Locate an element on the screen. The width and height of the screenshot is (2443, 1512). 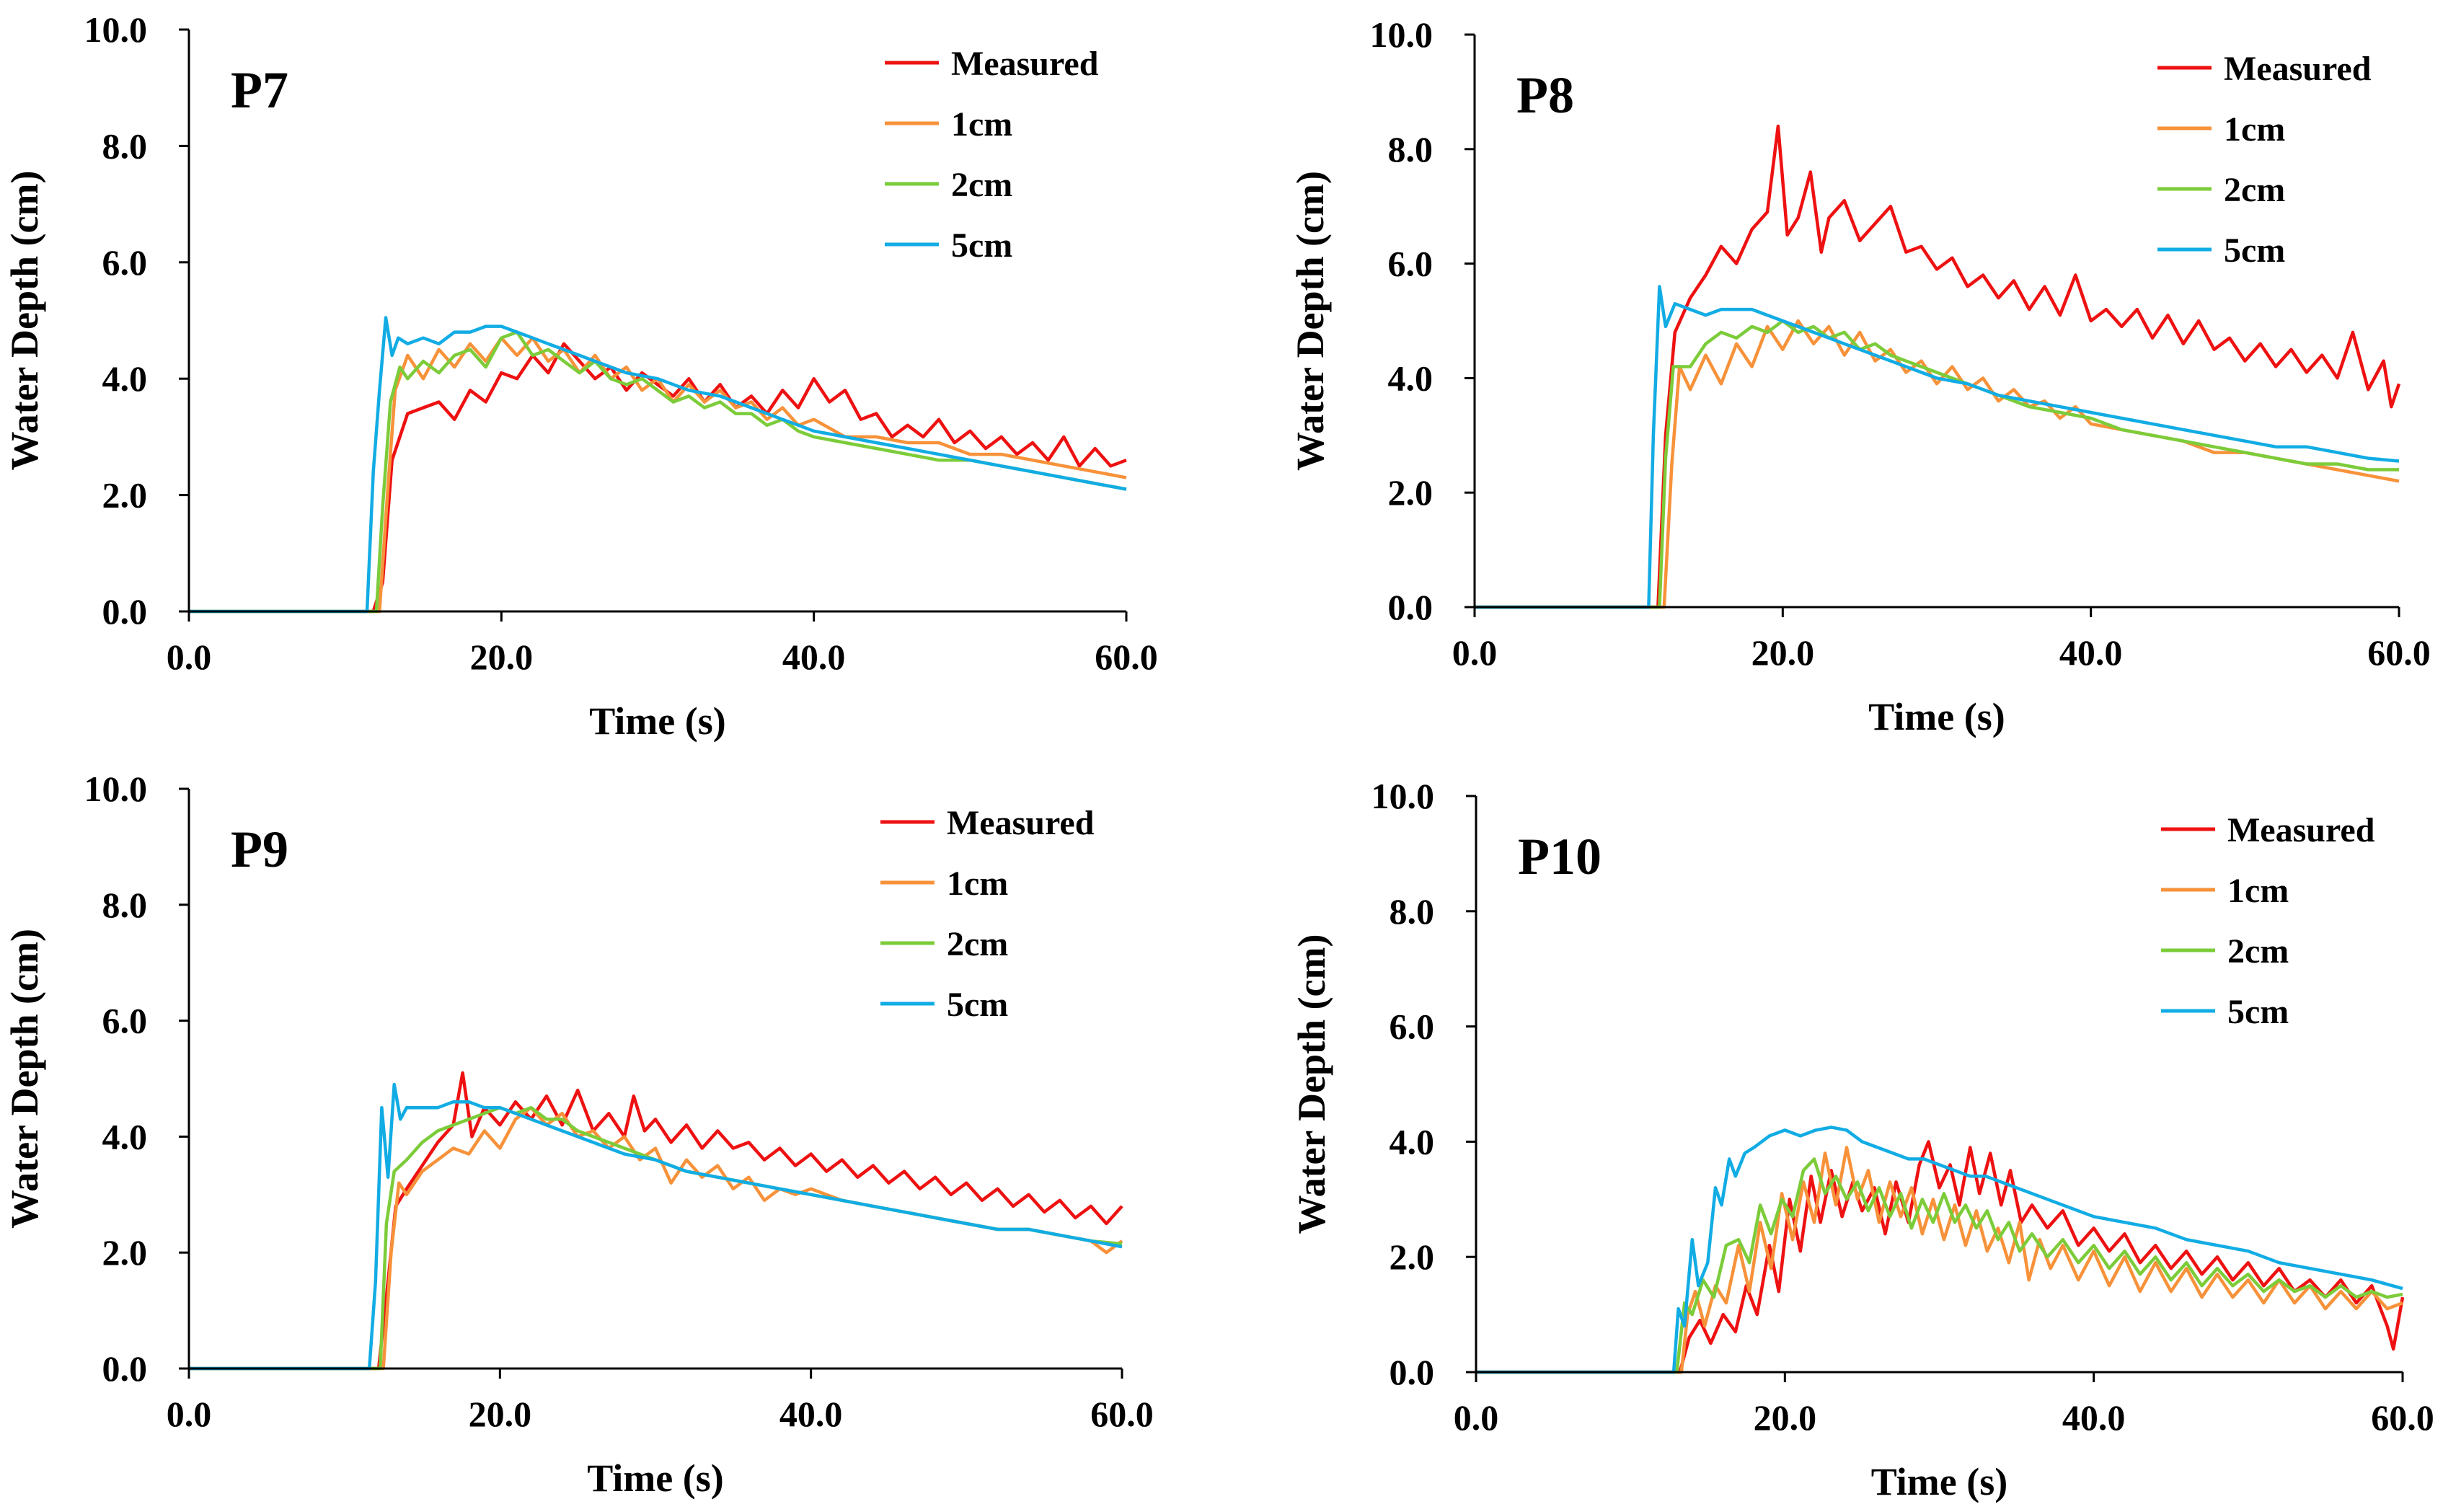
panel-label: P10 is located at coordinates (1560, 856).